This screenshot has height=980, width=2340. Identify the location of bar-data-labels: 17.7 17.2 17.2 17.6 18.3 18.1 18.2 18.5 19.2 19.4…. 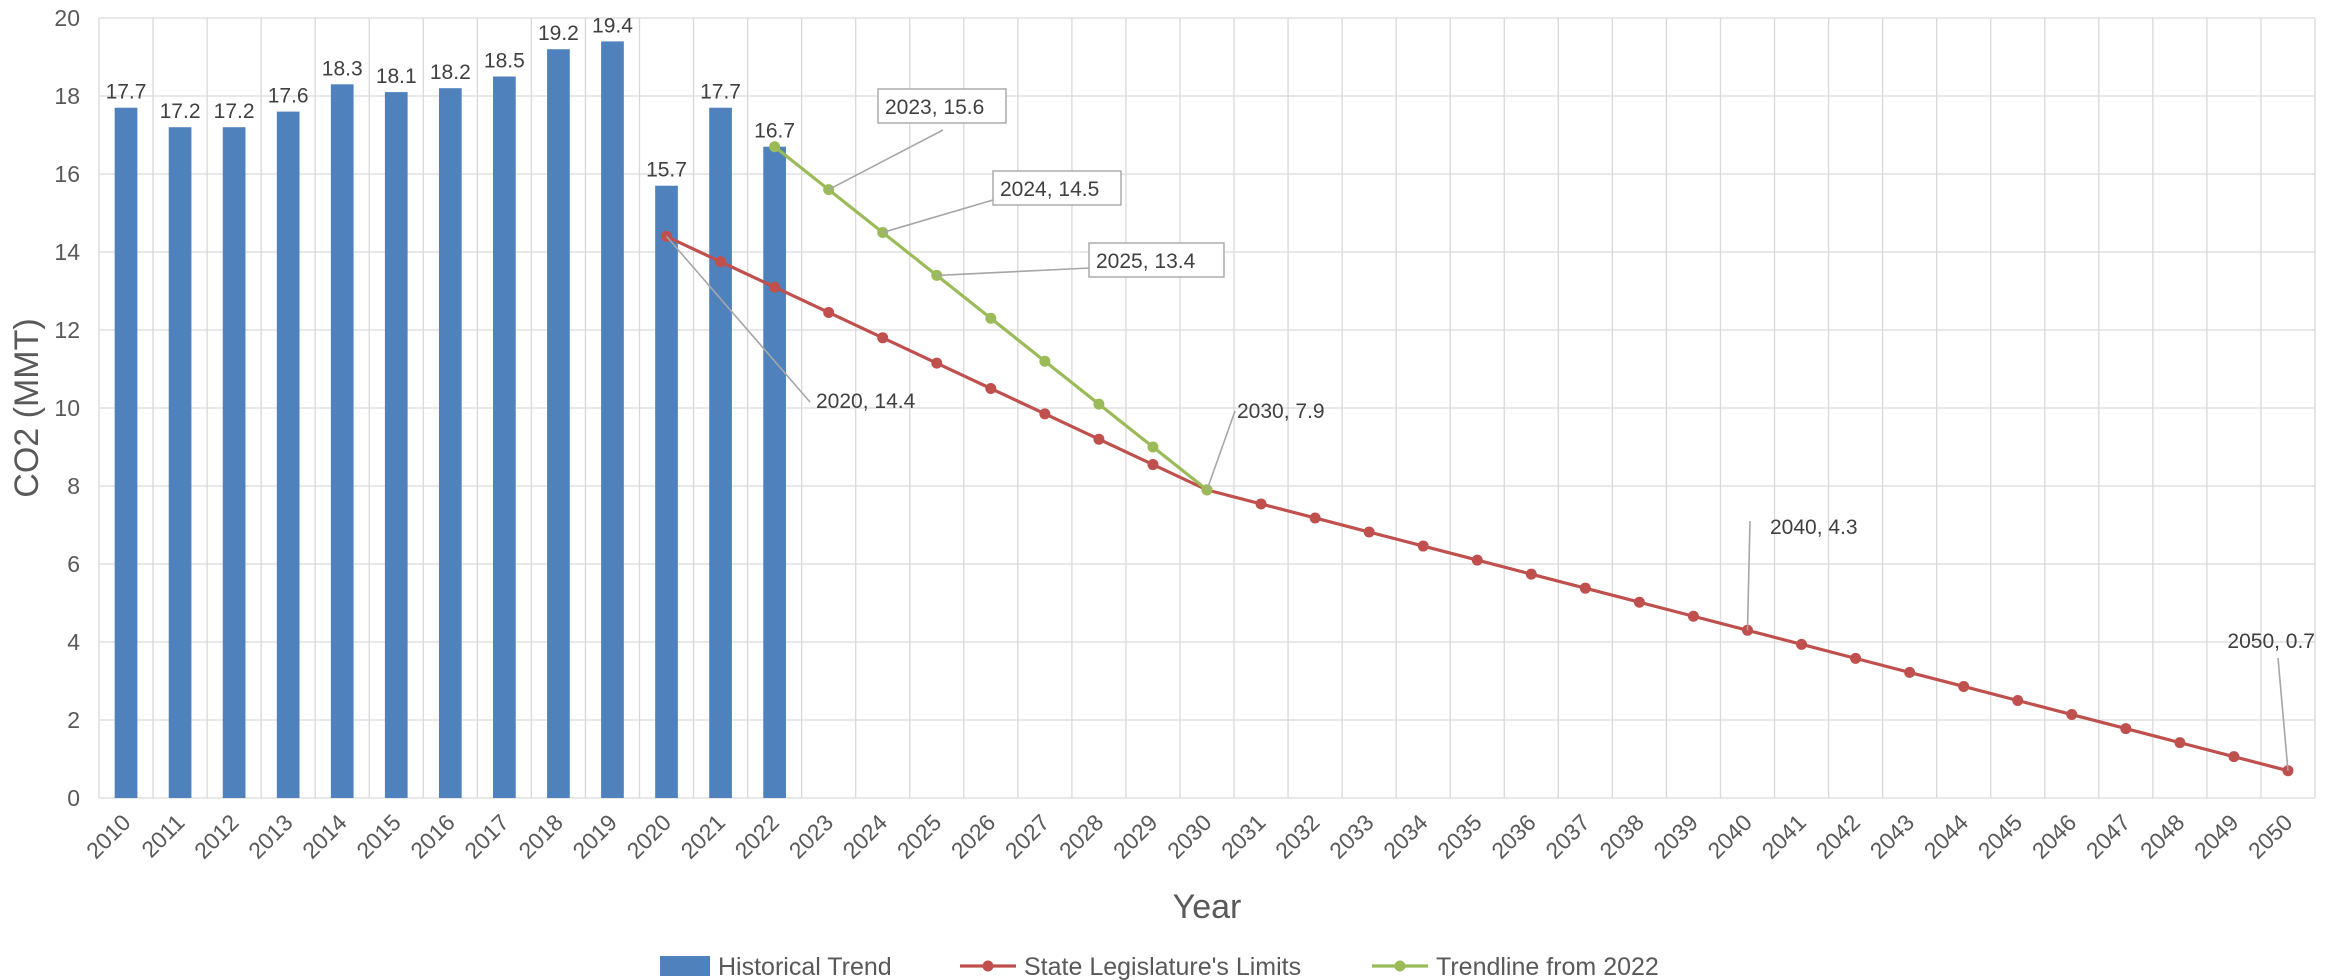
(450, 97).